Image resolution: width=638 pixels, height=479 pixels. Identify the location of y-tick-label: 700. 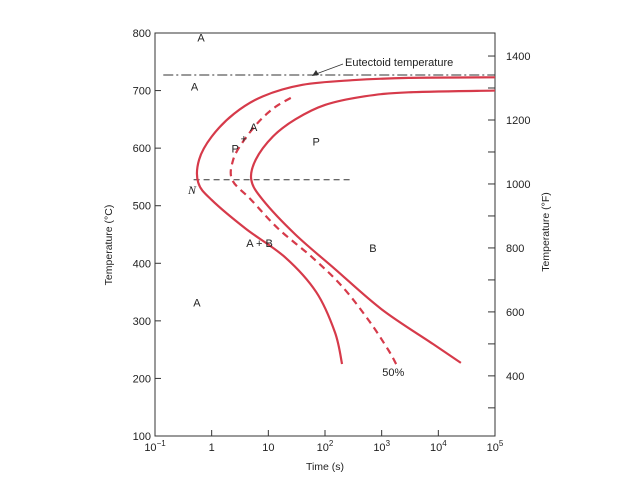
(142, 92).